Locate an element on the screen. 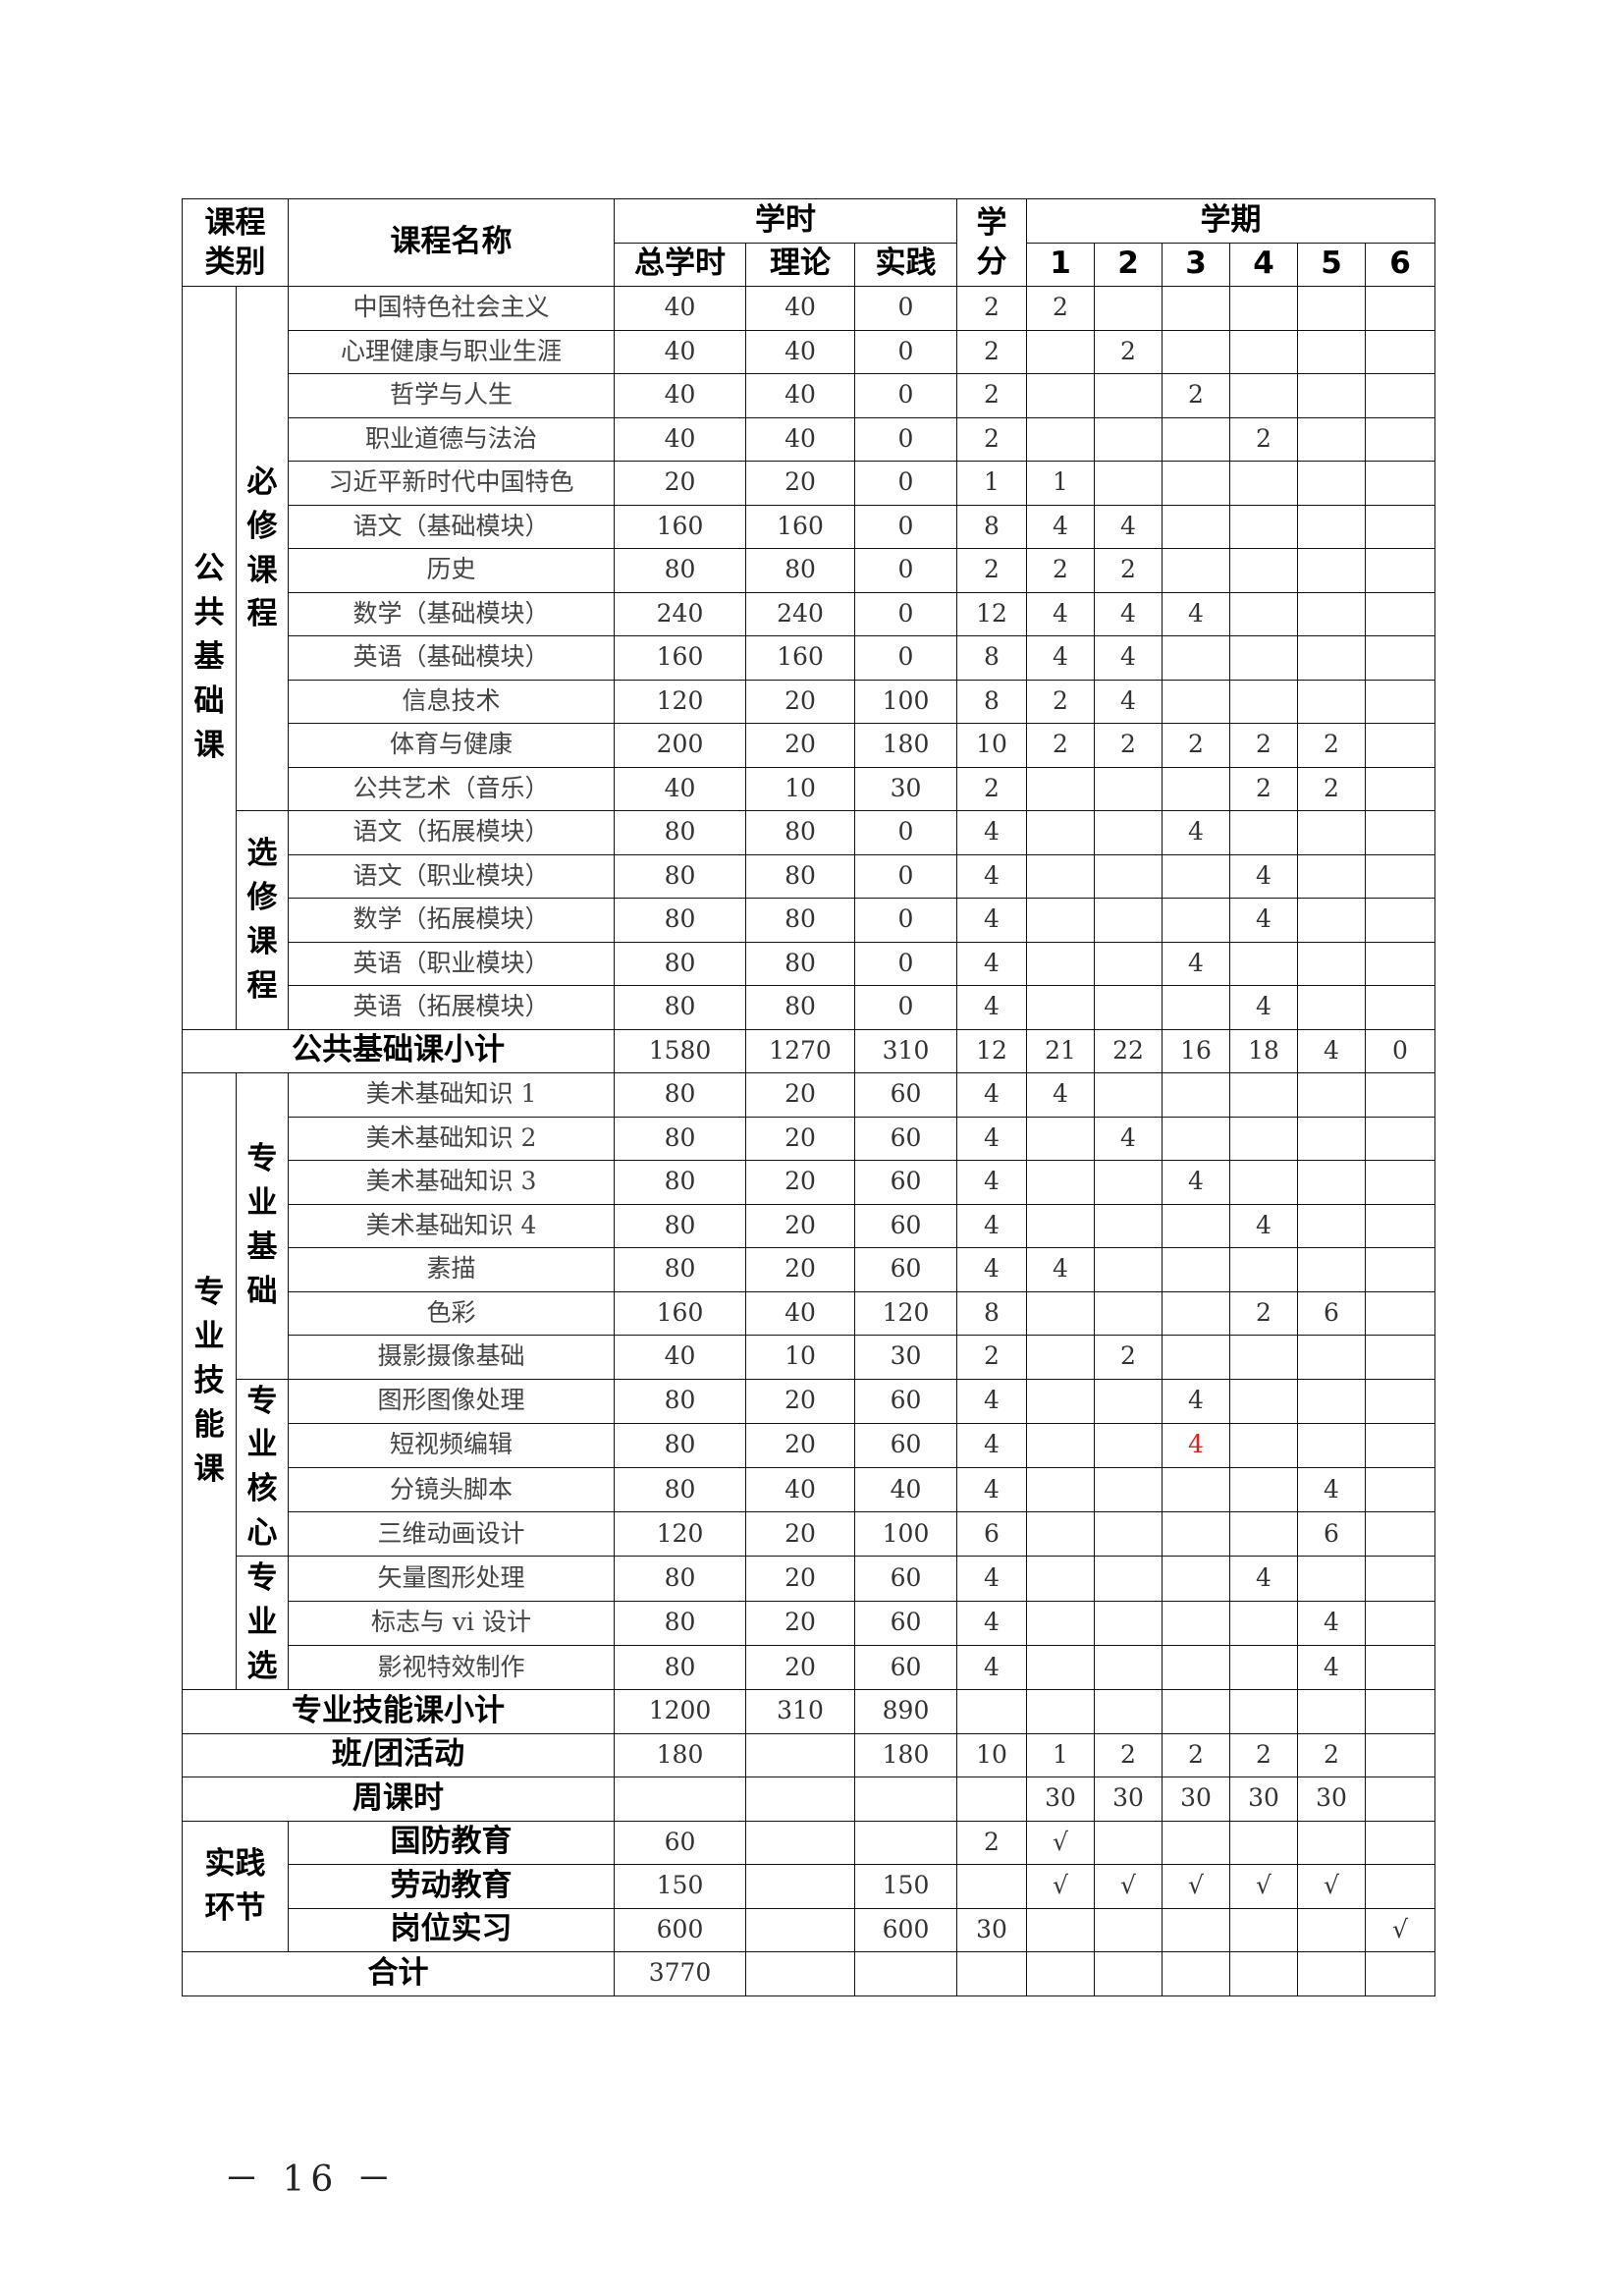  course-name: 中国特色社会主义 is located at coordinates (451, 308).